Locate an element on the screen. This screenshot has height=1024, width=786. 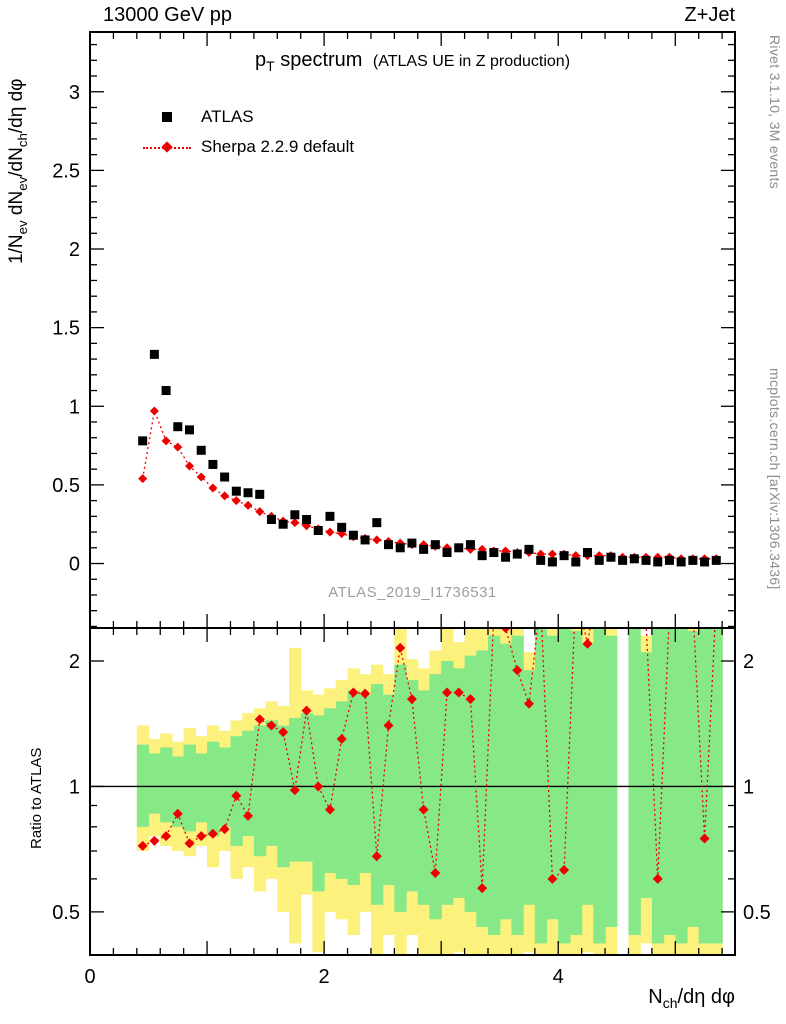
svg-text: 0.5 is located at coordinates (66, 486).